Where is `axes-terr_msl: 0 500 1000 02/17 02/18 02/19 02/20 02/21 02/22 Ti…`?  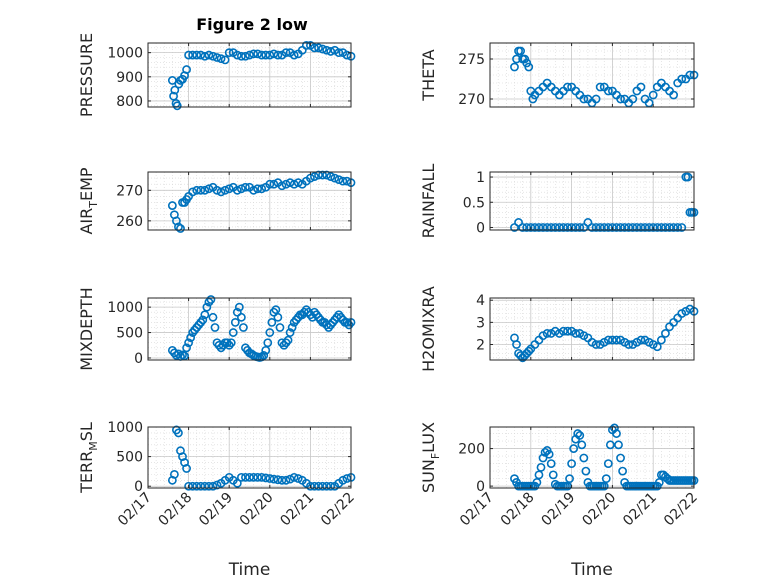
axes-terr_msl: 0 500 1000 02/17 02/18 02/19 02/20 02/21 02/22 Ti… is located at coordinates (217, 500).